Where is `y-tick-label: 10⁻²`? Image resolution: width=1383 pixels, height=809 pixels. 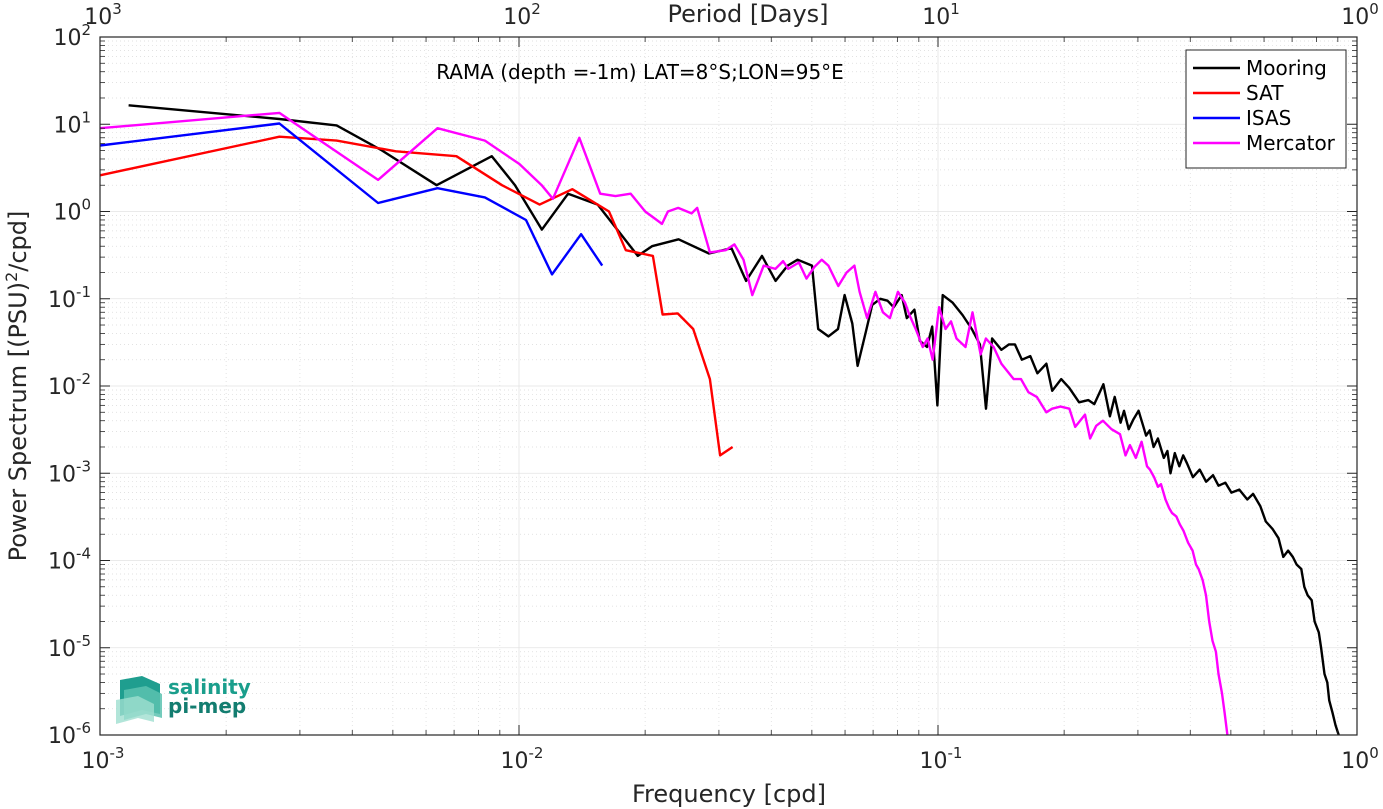
y-tick-label: 10⁻² is located at coordinates (69, 385).